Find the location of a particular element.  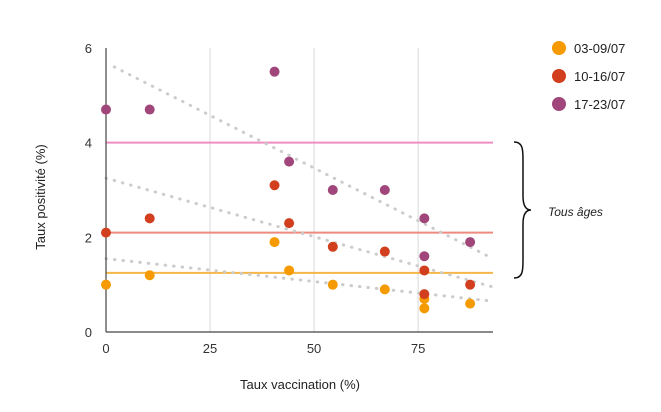

x-tick-label: 25 is located at coordinates (210, 348).